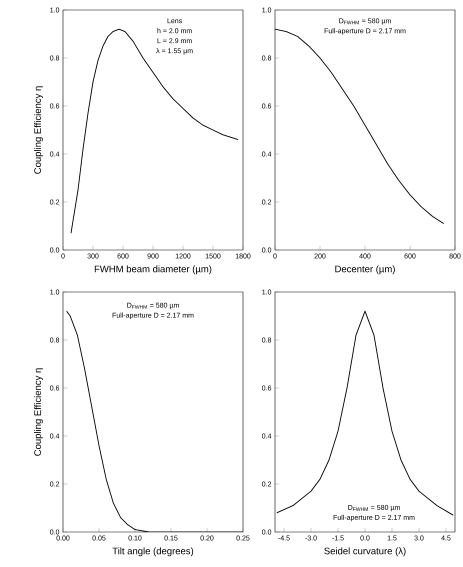  What do you see at coordinates (365, 551) in the screenshot?
I see `x-axis-title: Seidel curvature (λ)` at bounding box center [365, 551].